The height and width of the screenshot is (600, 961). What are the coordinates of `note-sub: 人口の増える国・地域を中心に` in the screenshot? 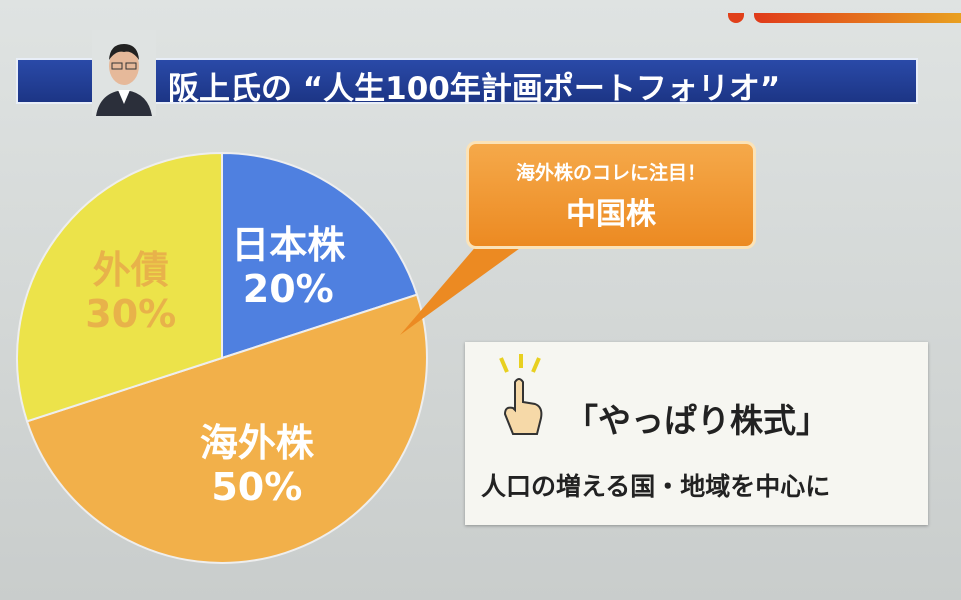 It's located at (656, 486).